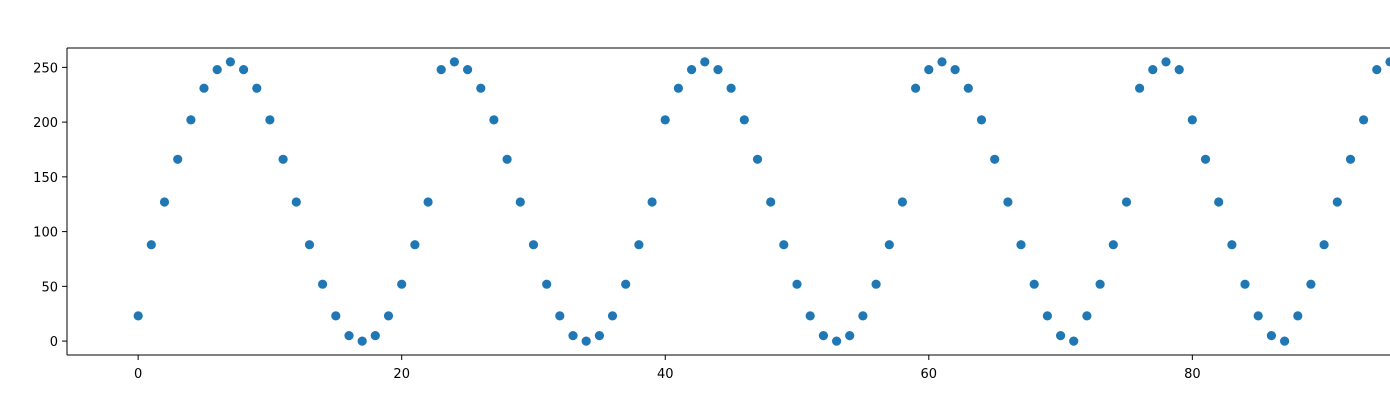  I want to click on y-tick-label: 100, so click(45, 233).